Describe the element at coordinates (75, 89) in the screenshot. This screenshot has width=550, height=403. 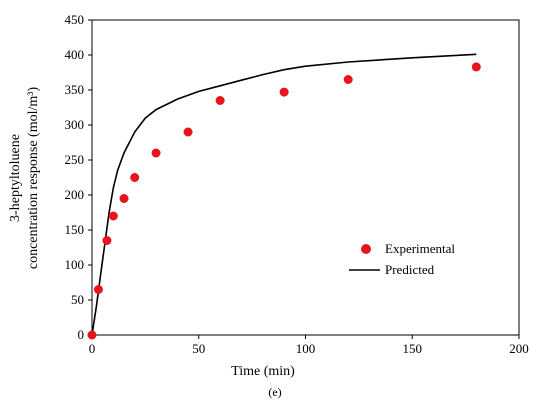
I see `y-tick-label: 350` at that location.